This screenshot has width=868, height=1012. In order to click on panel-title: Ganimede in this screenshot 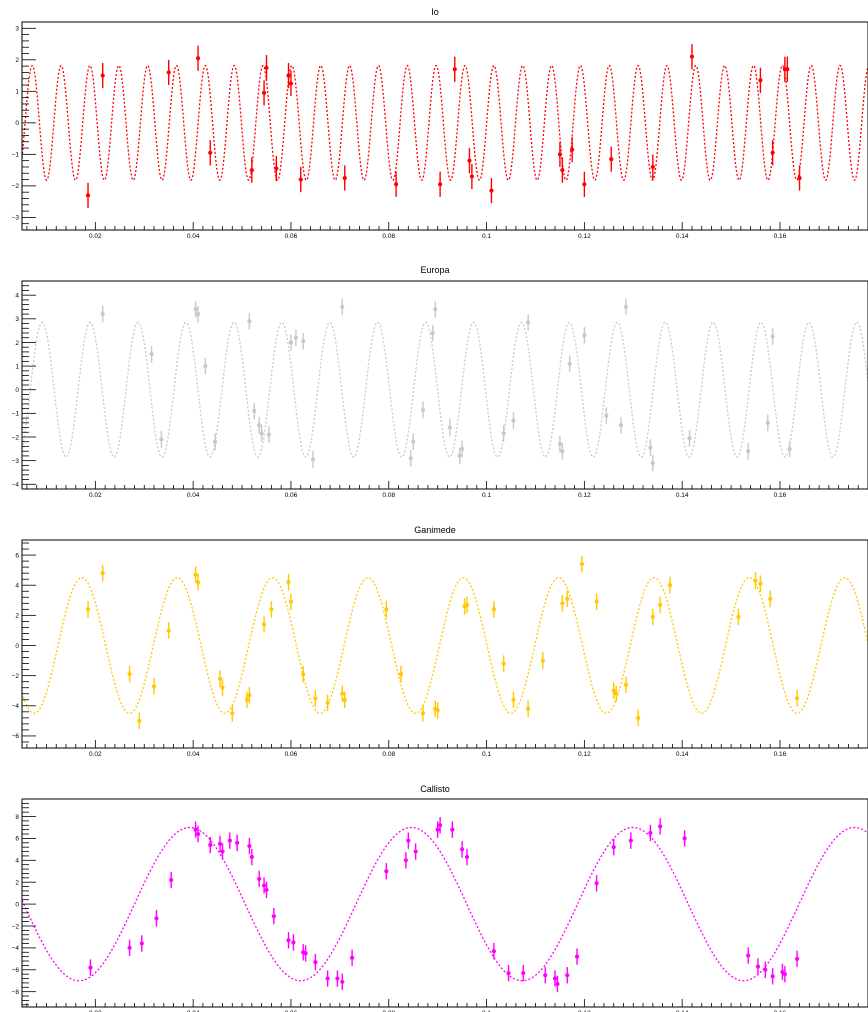, I will do `click(435, 530)`.